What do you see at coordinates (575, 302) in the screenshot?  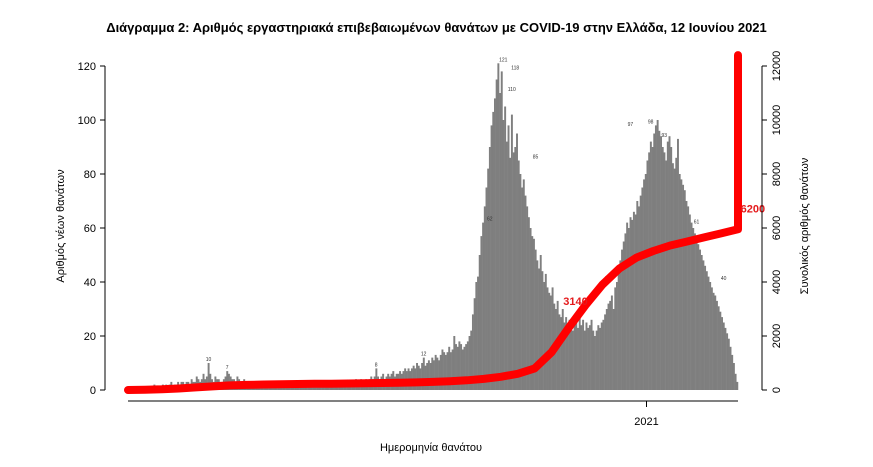 I see `line-annotation: 3140` at bounding box center [575, 302].